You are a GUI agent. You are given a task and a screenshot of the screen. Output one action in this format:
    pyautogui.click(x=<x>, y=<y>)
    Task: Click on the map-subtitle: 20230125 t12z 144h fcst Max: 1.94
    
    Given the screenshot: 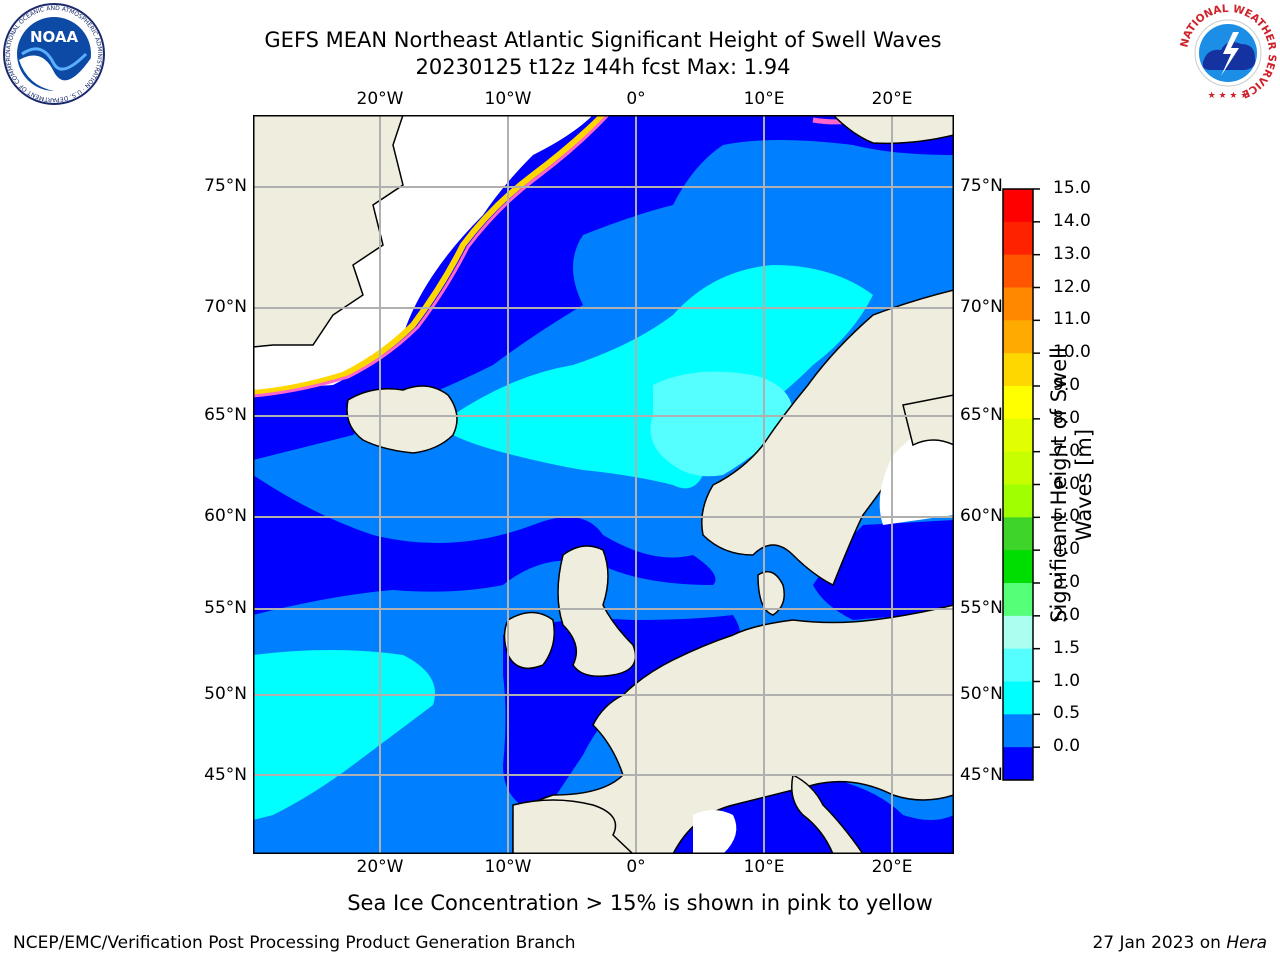 What is the action you would take?
    pyautogui.click(x=603, y=67)
    